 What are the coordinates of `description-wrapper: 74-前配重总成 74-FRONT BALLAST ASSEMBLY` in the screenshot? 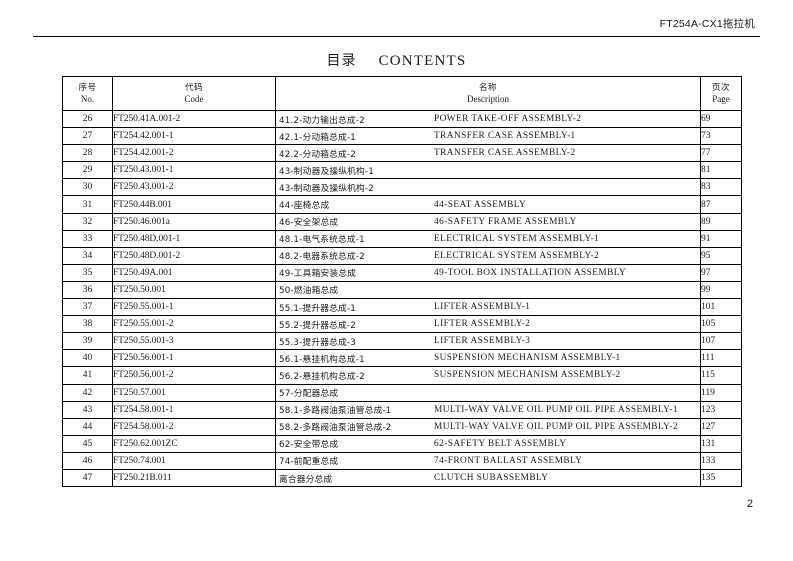 It's located at (488, 461).